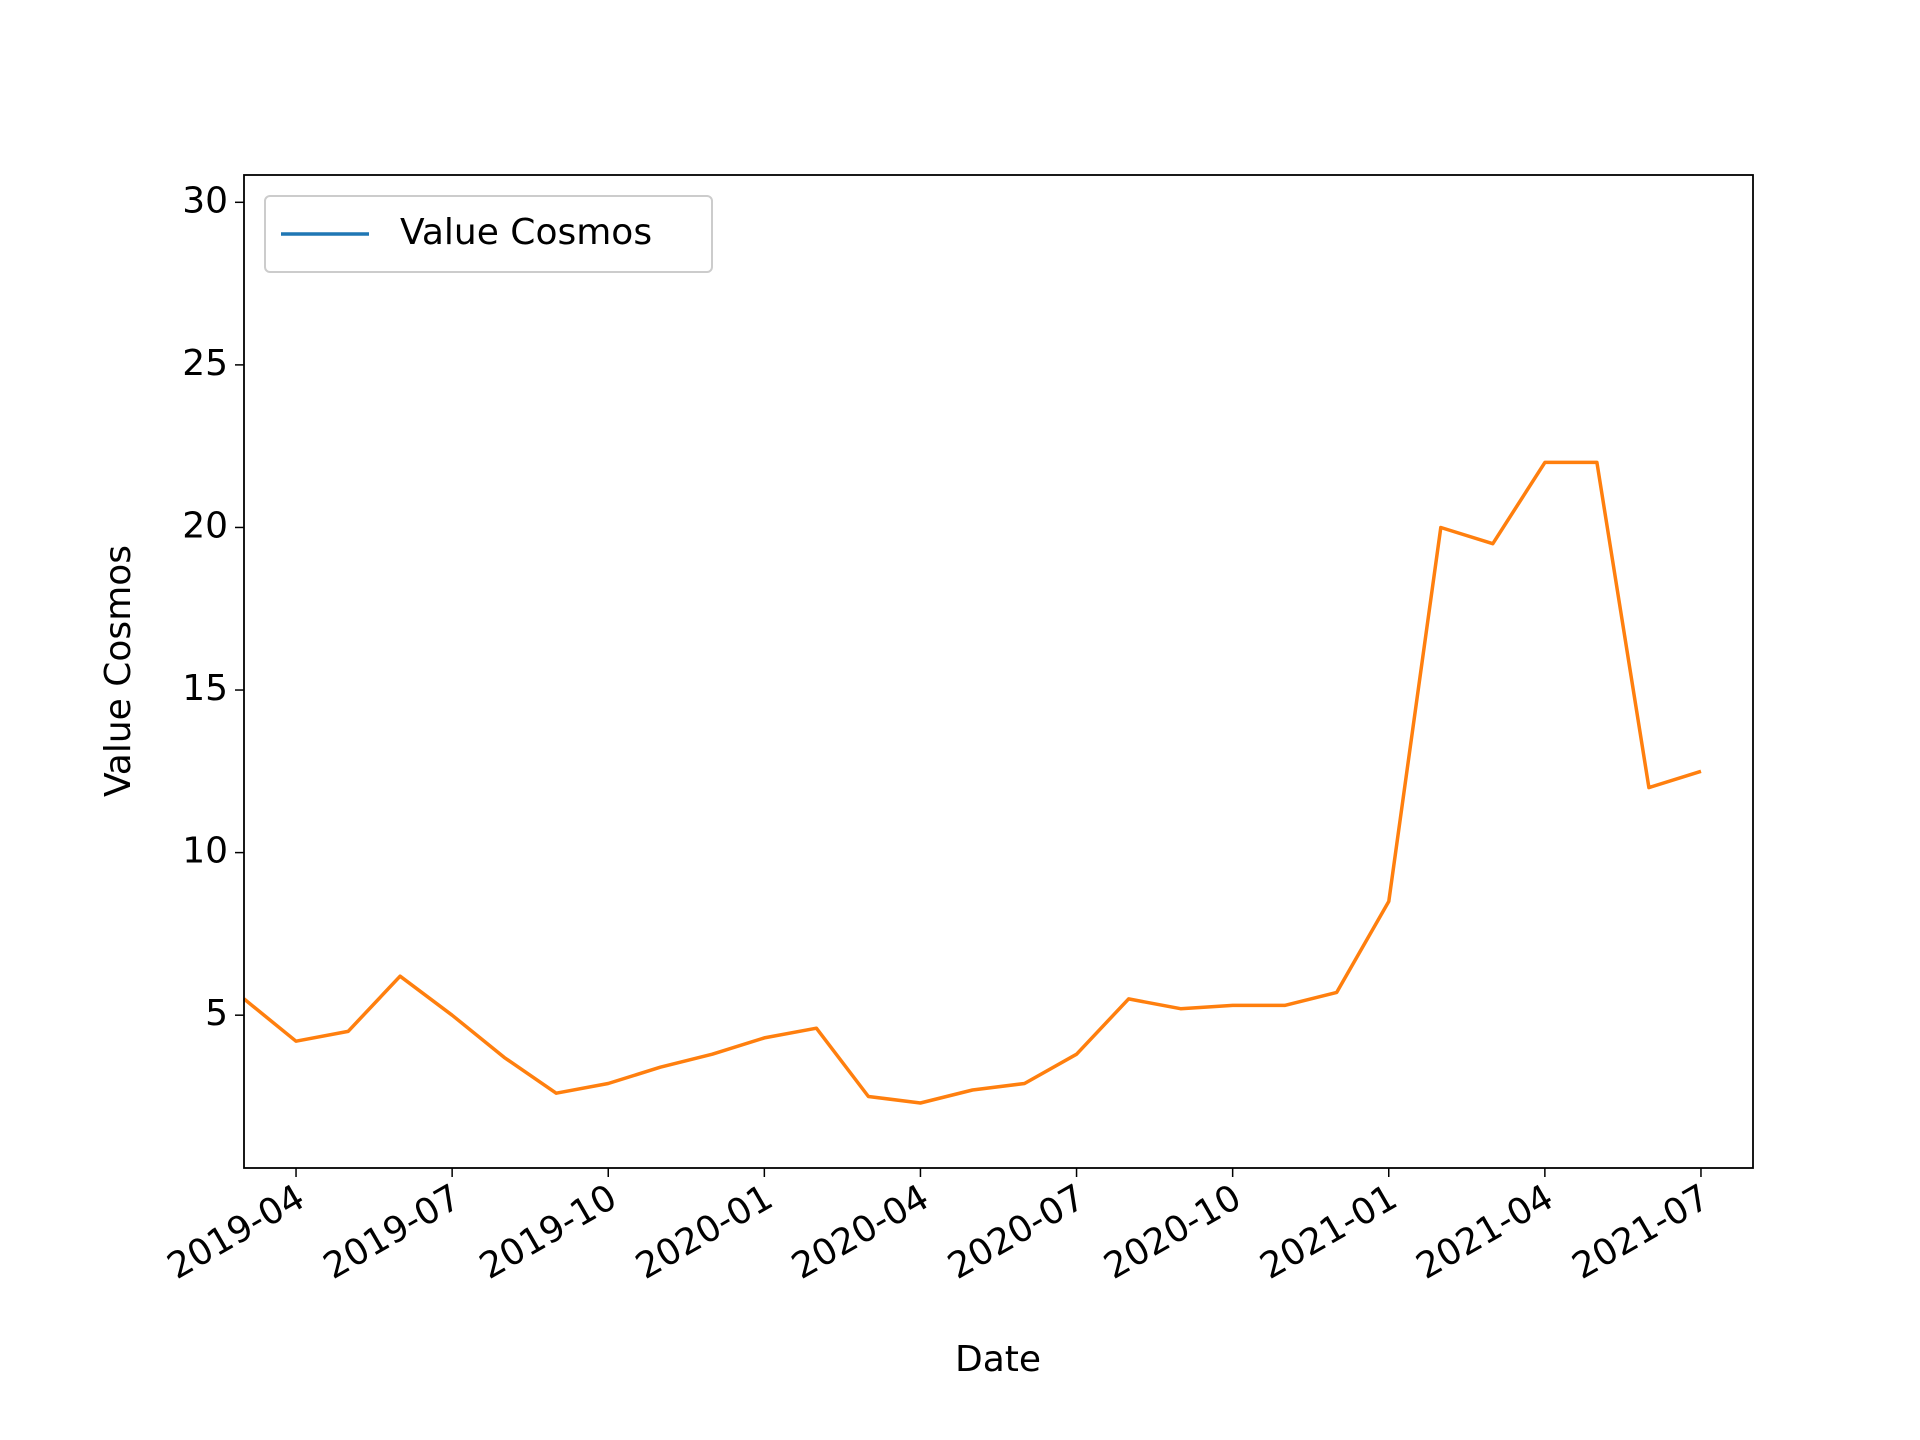 This screenshot has width=1920, height=1440. I want to click on y-tick-label: 10, so click(205, 851).